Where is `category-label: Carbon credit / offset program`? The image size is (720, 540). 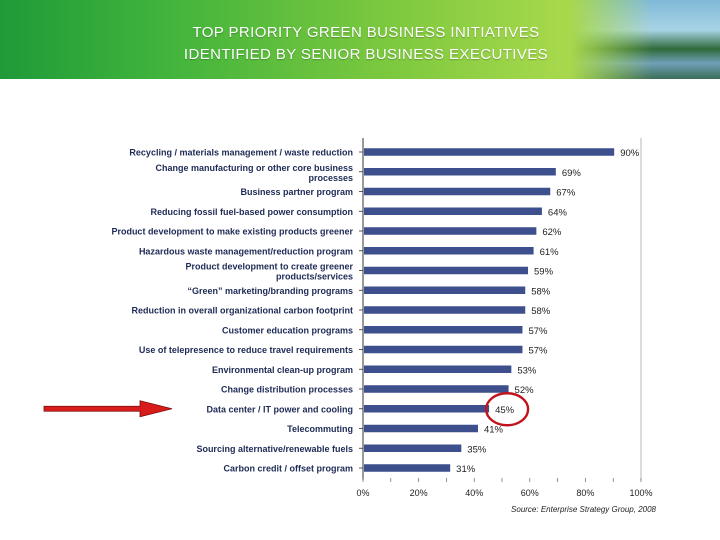 category-label: Carbon credit / offset program is located at coordinates (288, 469).